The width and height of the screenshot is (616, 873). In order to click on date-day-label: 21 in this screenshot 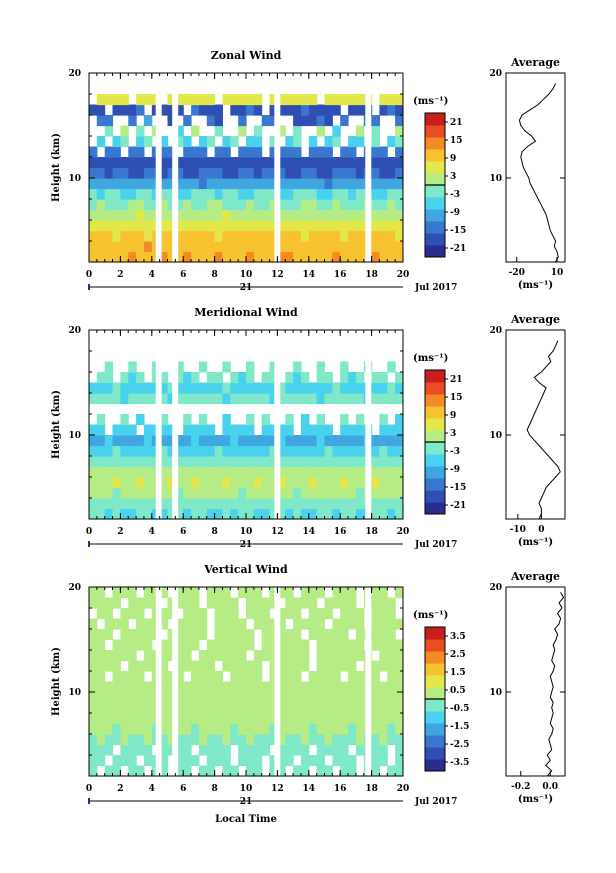, I will do `click(246, 288)`.